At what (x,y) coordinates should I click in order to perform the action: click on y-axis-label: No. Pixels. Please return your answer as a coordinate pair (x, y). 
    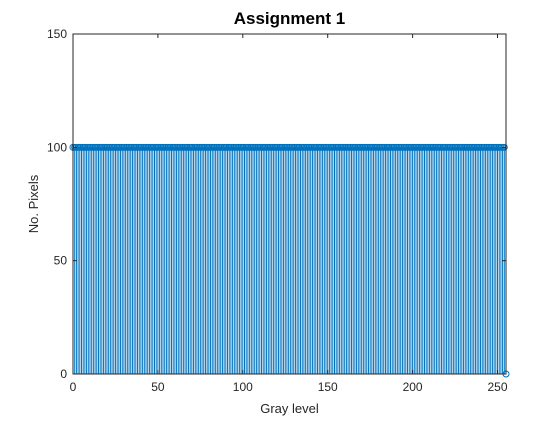
    Looking at the image, I should click on (33, 203).